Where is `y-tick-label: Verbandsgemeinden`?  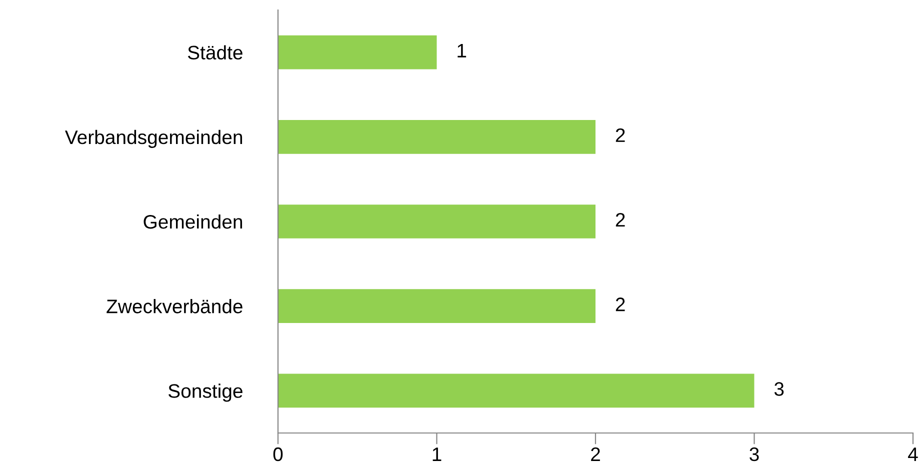
y-tick-label: Verbandsgemeinden is located at coordinates (153, 139).